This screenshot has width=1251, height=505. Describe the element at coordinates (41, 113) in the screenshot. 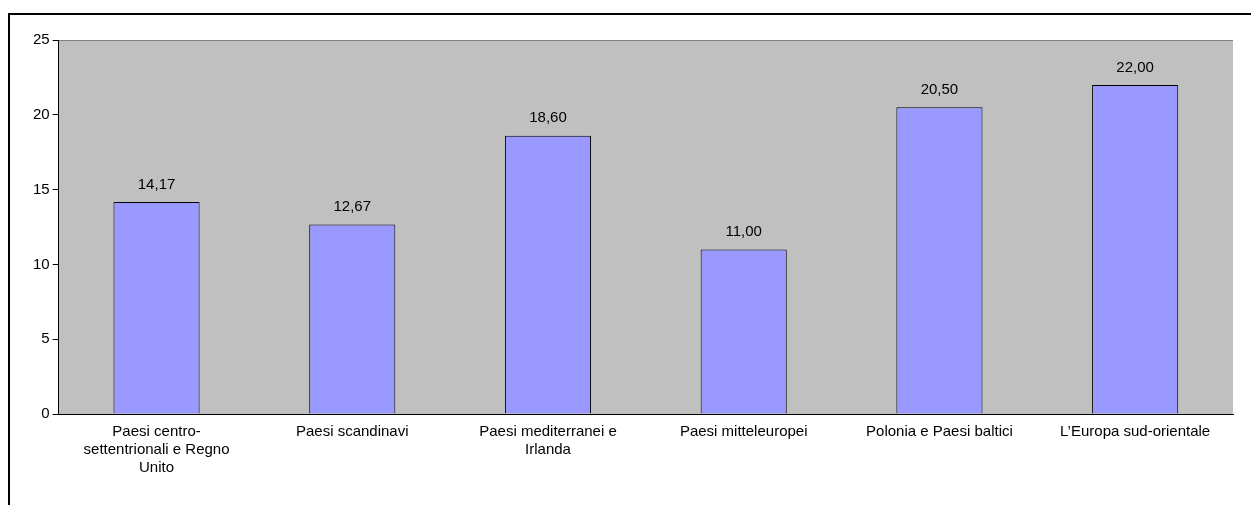

I see `y-tick-label: 20` at that location.